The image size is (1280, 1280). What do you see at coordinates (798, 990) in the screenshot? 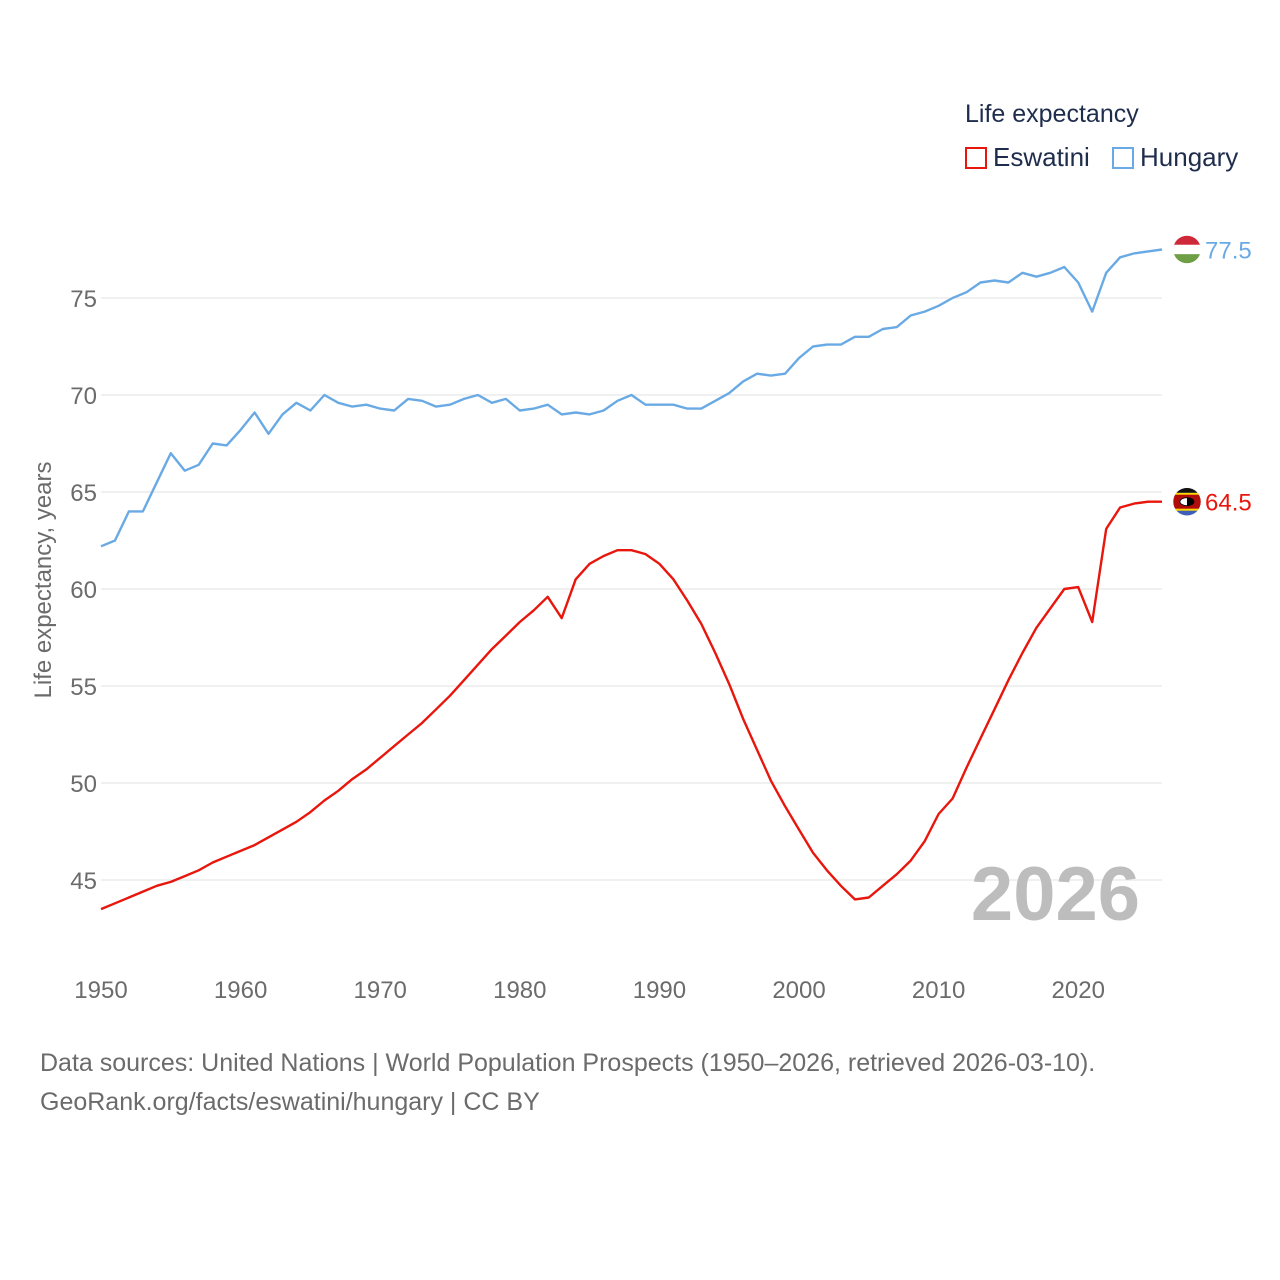
I see `x-tick-label: 2000` at bounding box center [798, 990].